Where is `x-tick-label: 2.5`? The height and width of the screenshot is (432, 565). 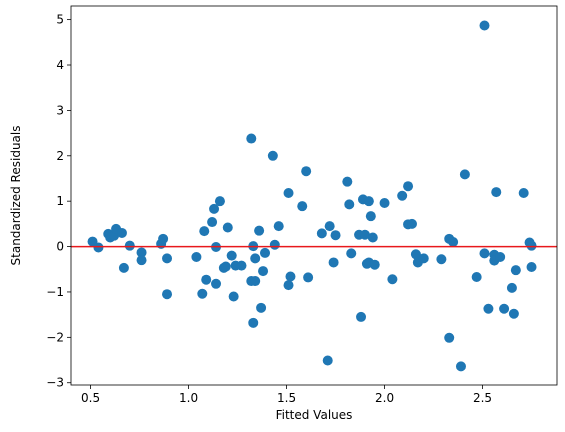 x-tick-label: 2.5 is located at coordinates (482, 398).